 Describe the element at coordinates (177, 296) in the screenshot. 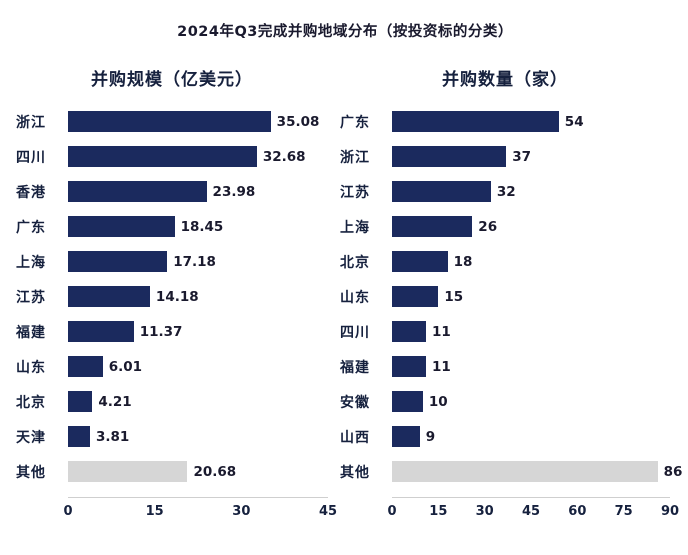

I see `value-label: 14.18` at that location.